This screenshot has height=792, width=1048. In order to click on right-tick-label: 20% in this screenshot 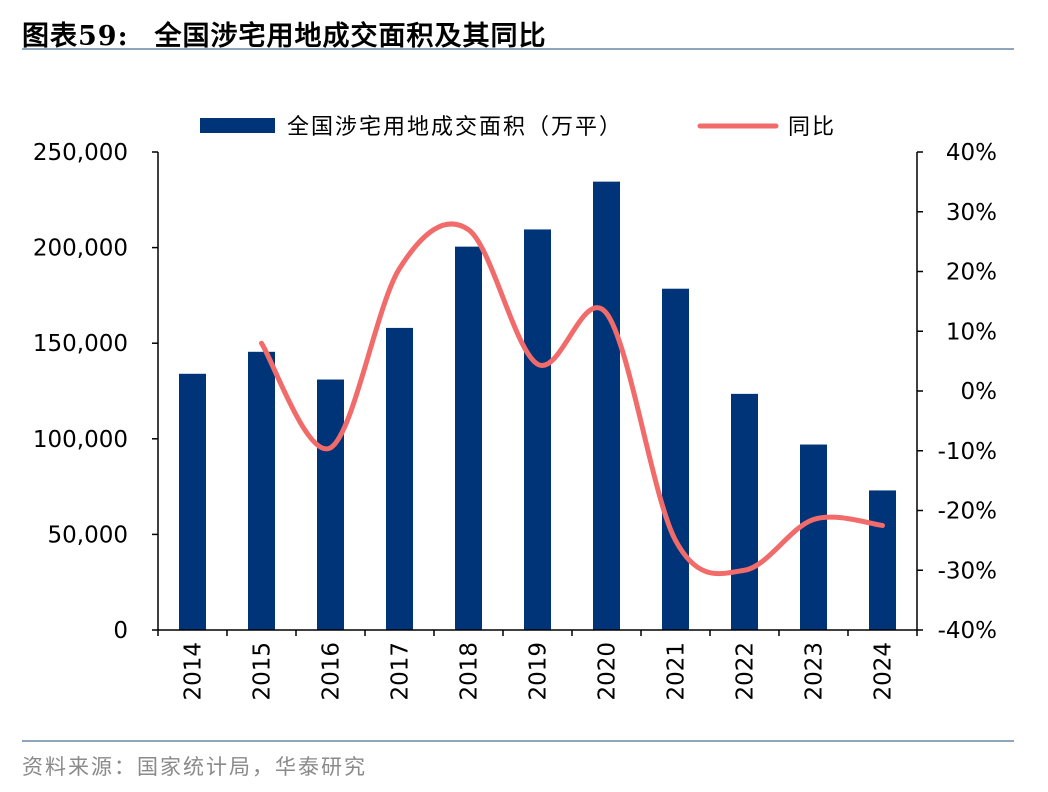, I will do `click(971, 273)`.